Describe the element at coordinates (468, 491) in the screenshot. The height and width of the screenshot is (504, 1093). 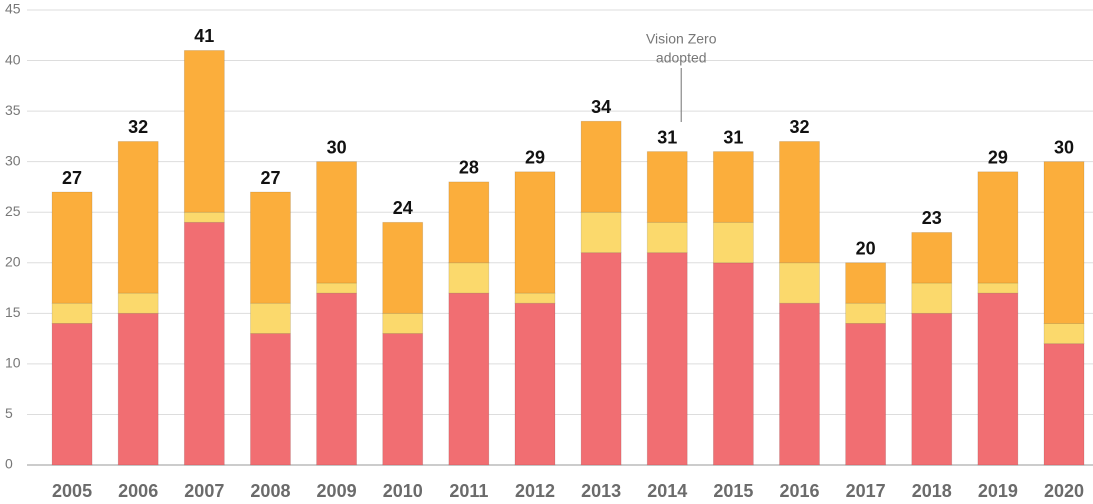
I see `x-tick-label: 2011` at that location.